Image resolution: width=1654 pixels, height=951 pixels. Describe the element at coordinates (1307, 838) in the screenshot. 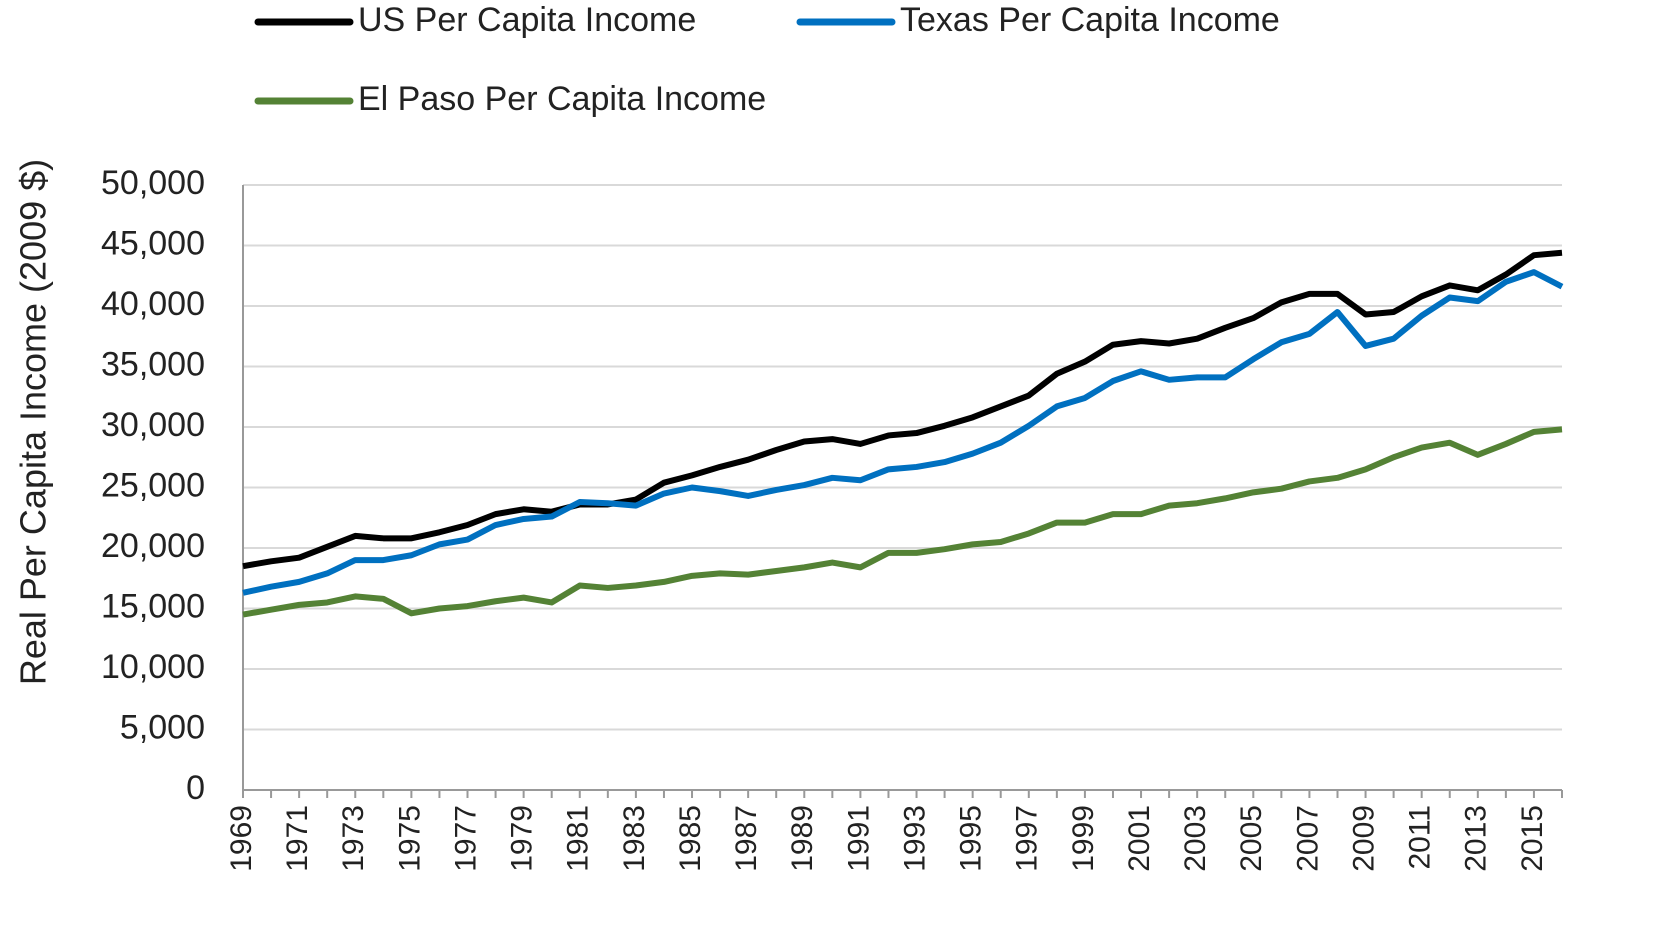

I see `x-tick-label: 2007` at that location.